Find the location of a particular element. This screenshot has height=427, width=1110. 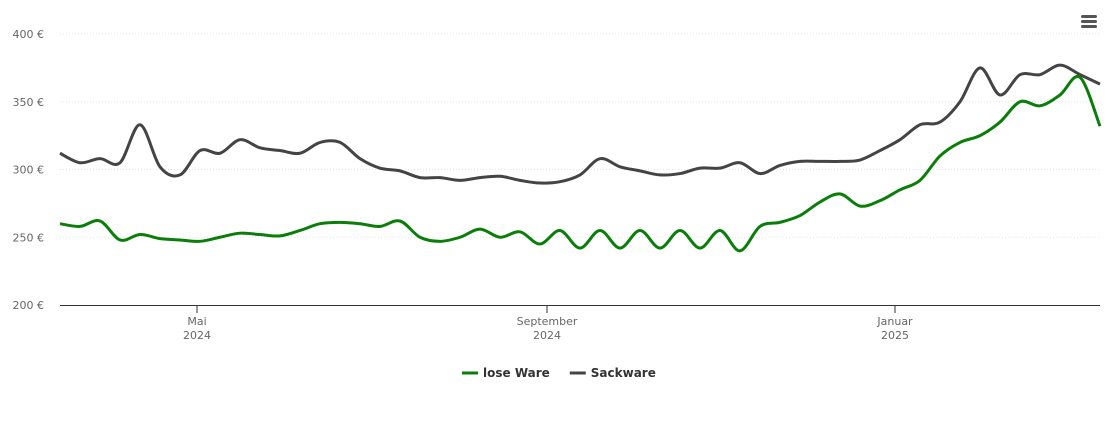

y-tick-label: 250 € is located at coordinates (29, 237).